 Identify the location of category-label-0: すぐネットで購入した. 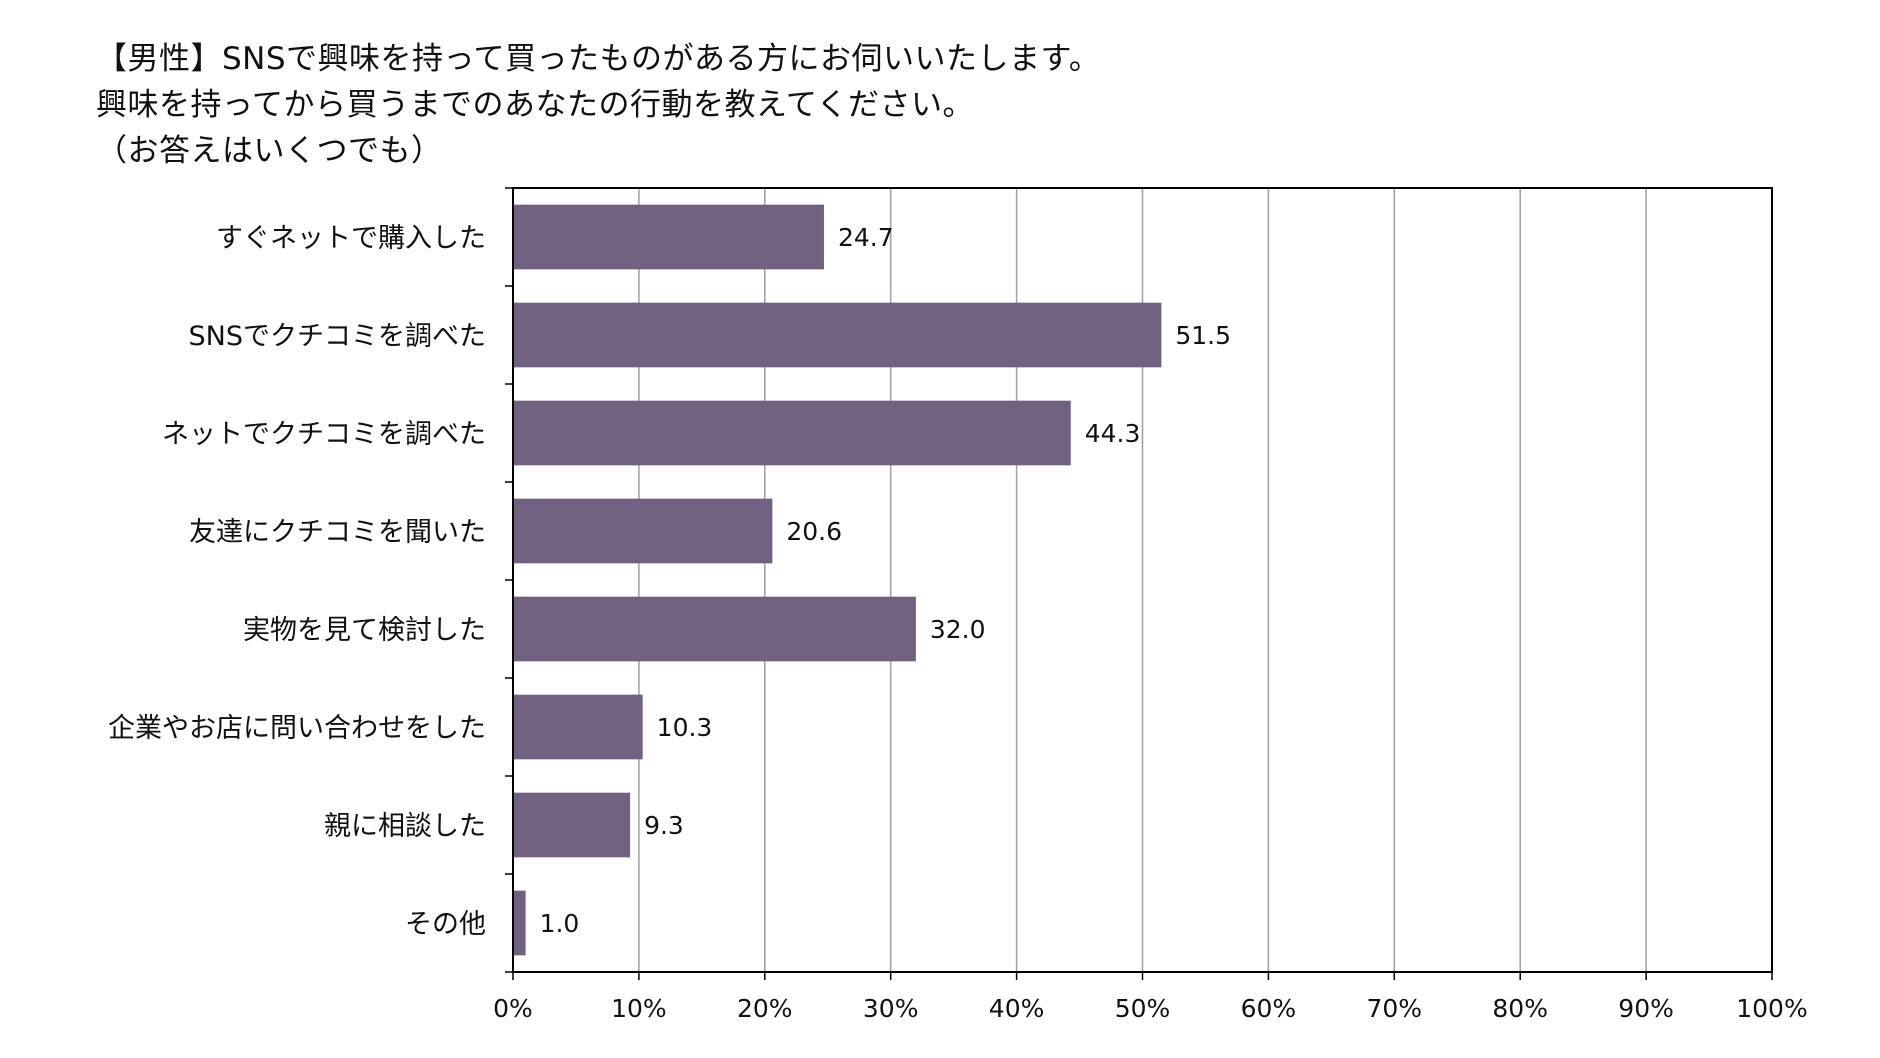
(351, 238).